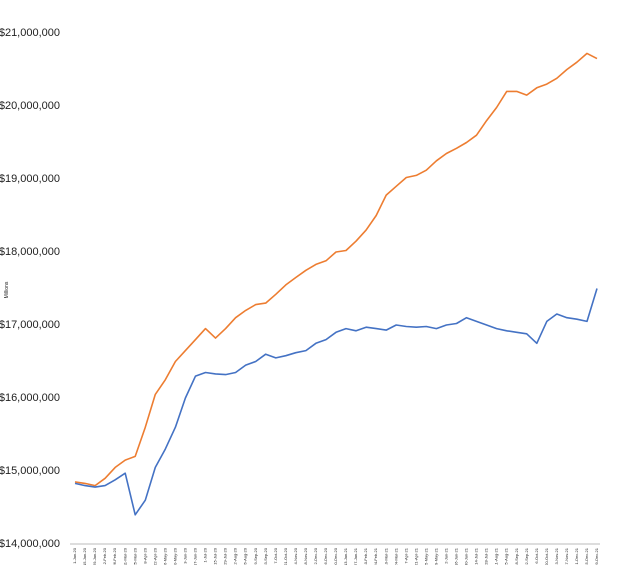 This screenshot has width=640, height=565. What do you see at coordinates (556, 555) in the screenshot?
I see `x-tick-label: 3-Nov-21` at bounding box center [556, 555].